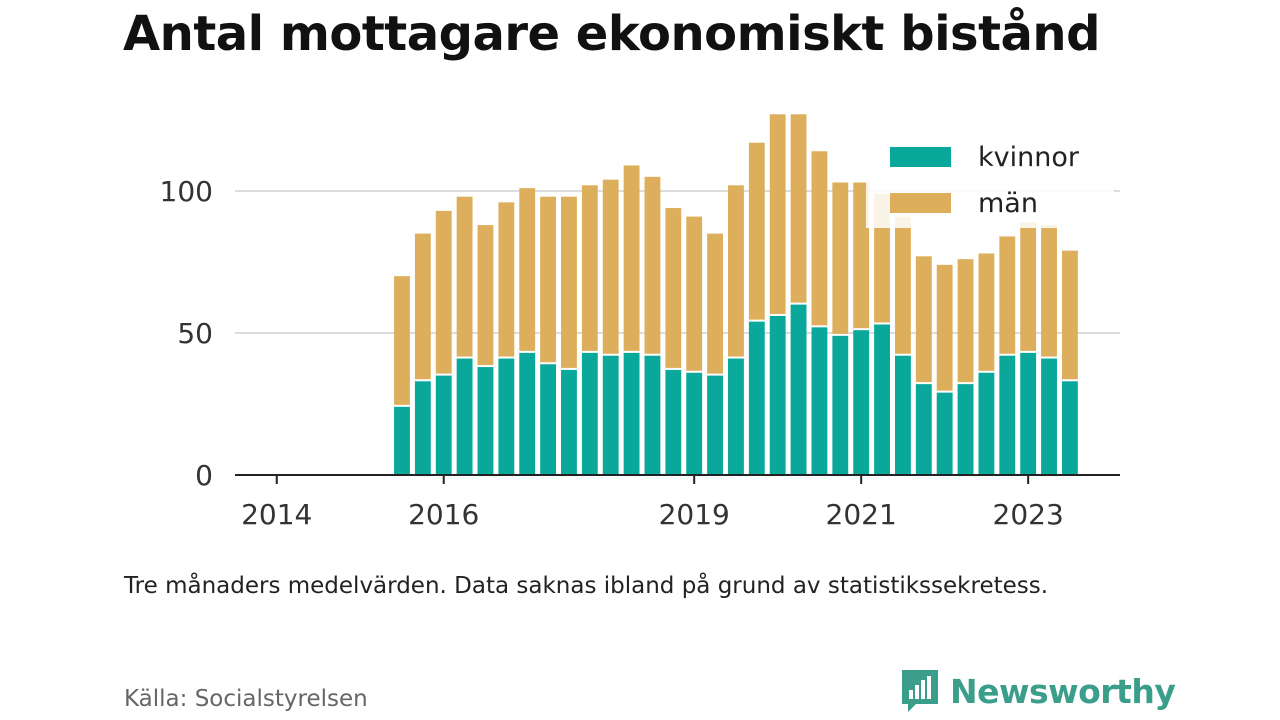  Describe the element at coordinates (861, 514) in the screenshot. I see `x-tick-label: 2021` at that location.